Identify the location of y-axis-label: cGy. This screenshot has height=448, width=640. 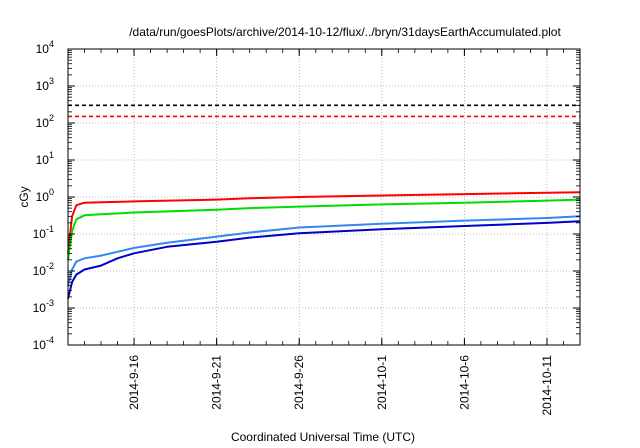
(24, 196).